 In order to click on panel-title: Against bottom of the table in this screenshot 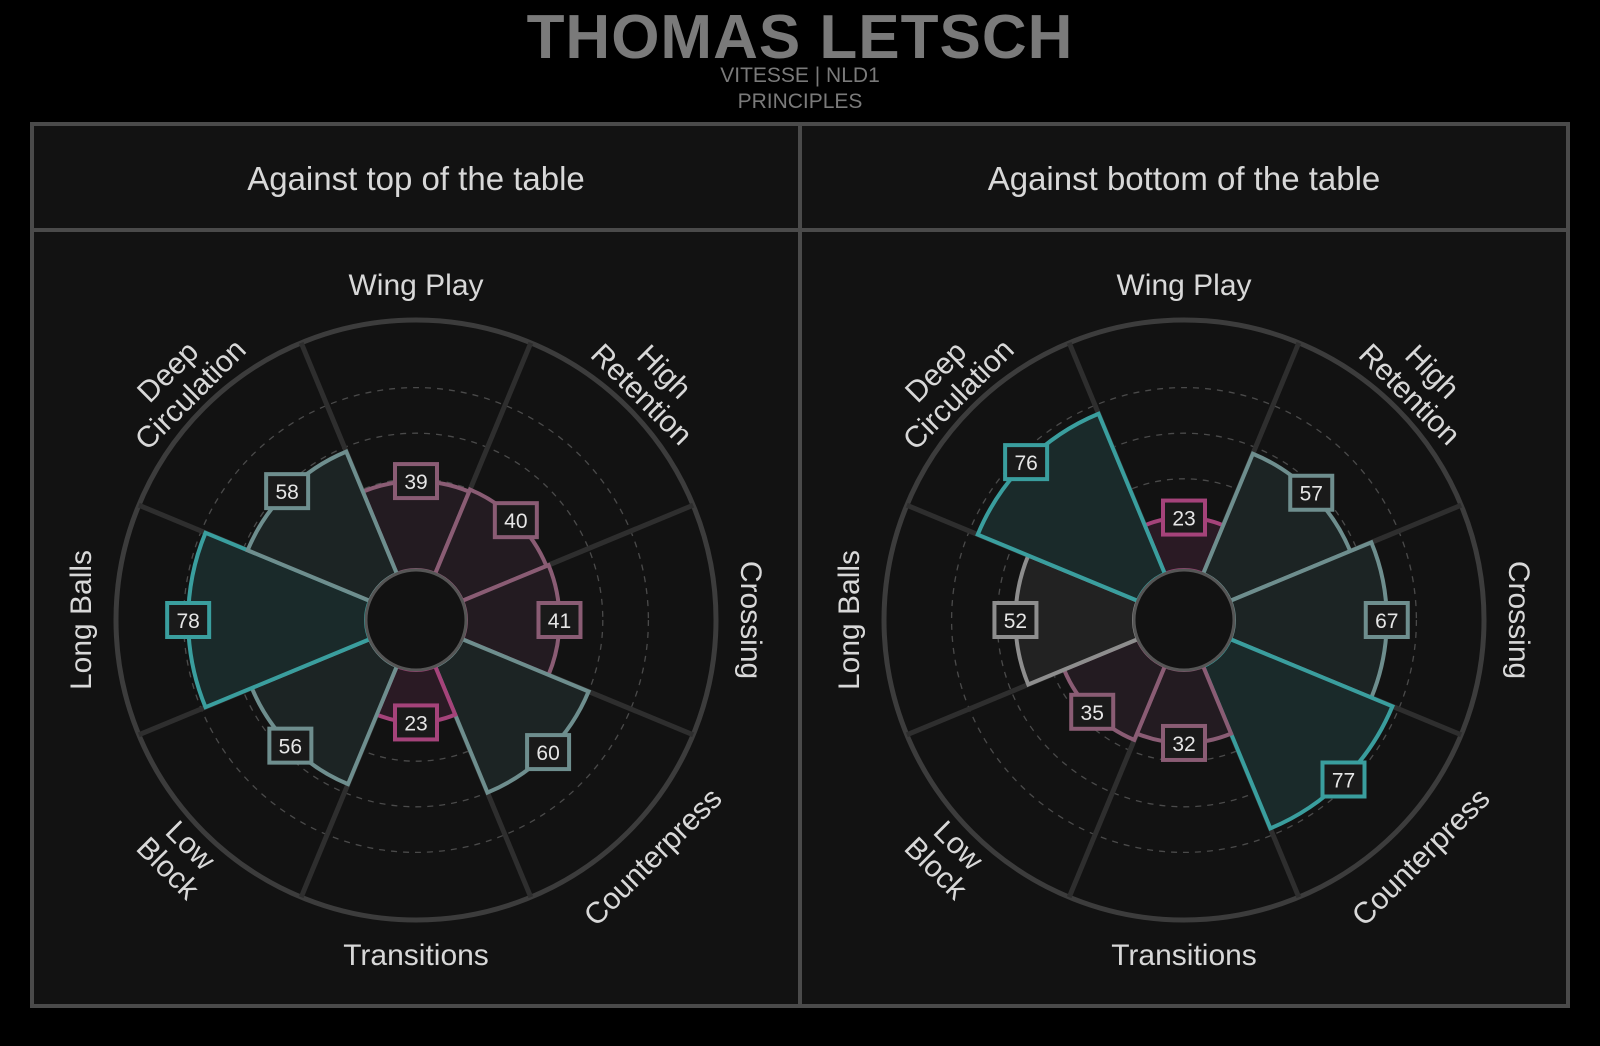, I will do `click(1184, 178)`.